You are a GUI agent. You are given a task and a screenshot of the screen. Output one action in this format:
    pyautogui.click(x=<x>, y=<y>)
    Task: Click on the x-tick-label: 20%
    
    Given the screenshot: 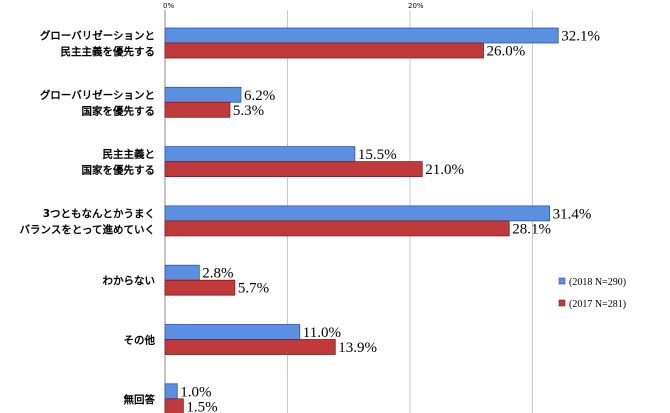 What is the action you would take?
    pyautogui.click(x=416, y=6)
    